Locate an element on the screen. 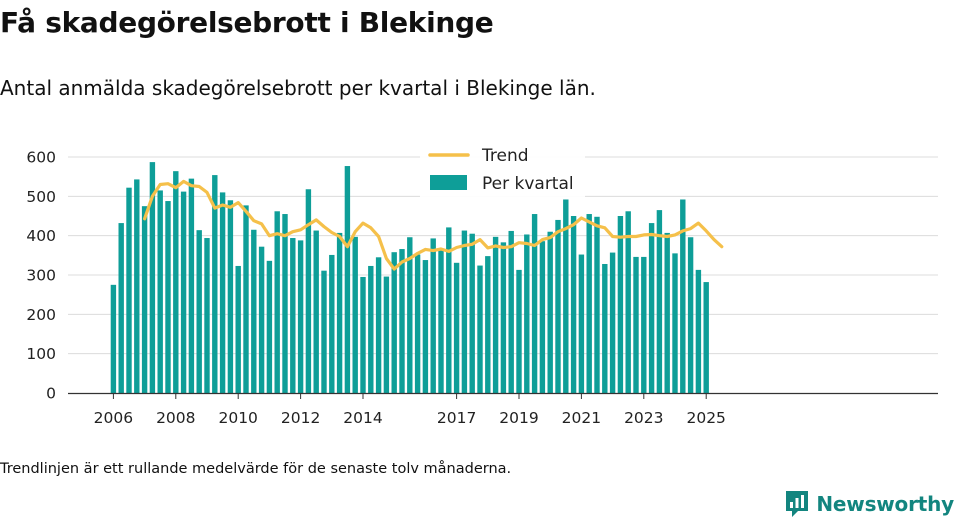  legend-bars-swatch is located at coordinates (448, 182).